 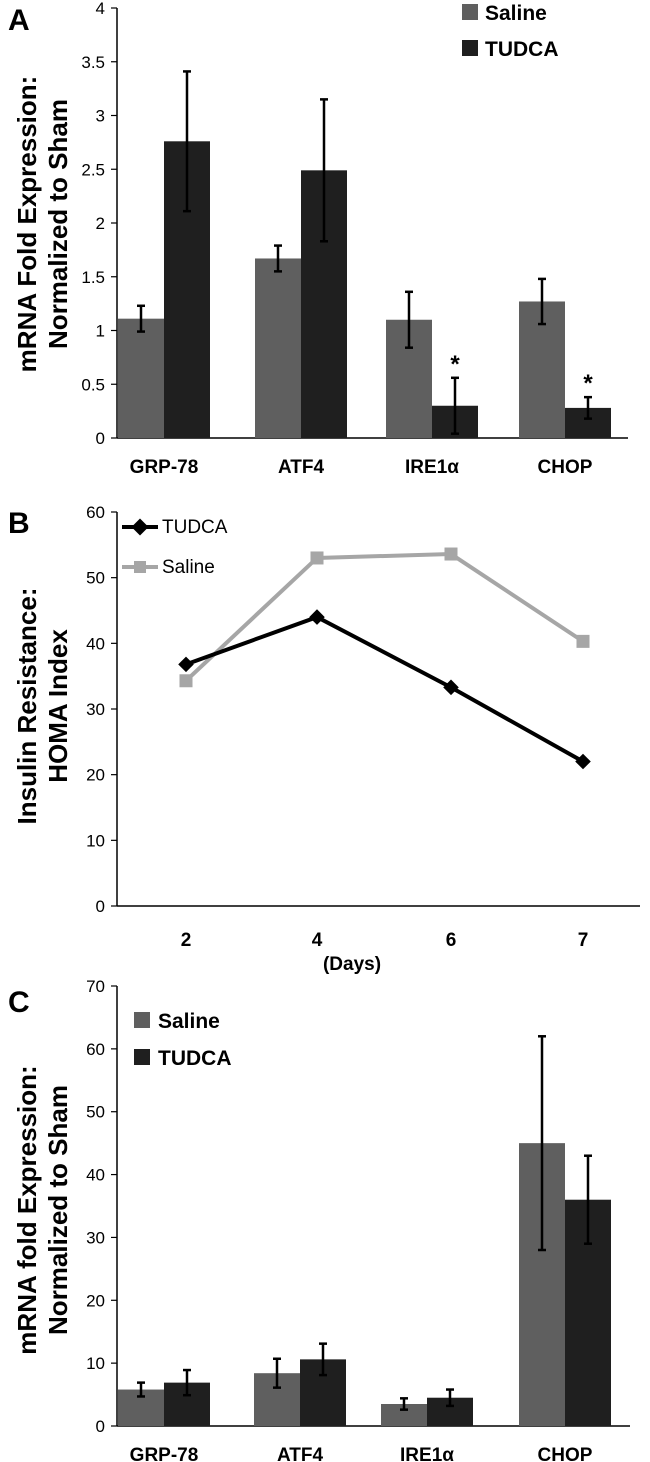 I want to click on y-tick-label: 3.5, so click(x=93, y=62).